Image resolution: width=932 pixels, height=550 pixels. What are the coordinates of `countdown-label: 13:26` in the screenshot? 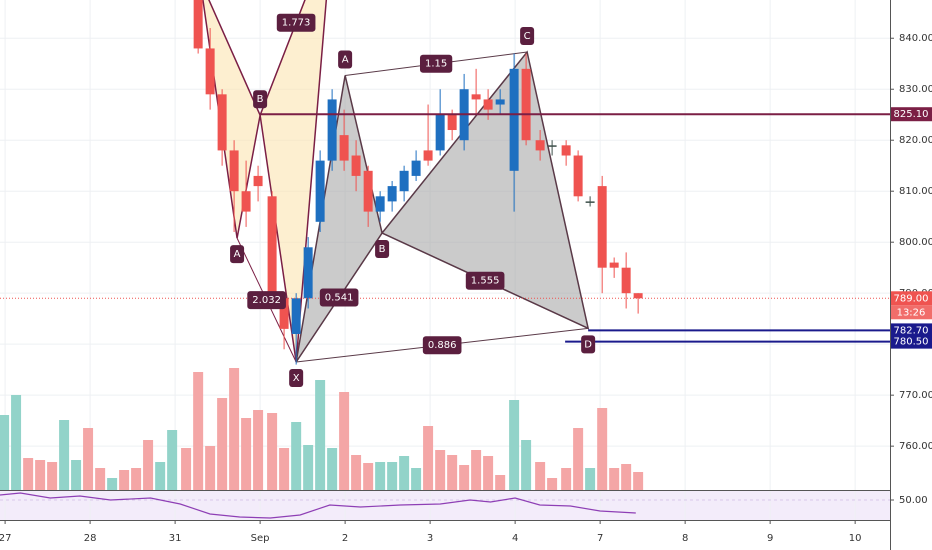 It's located at (911, 312).